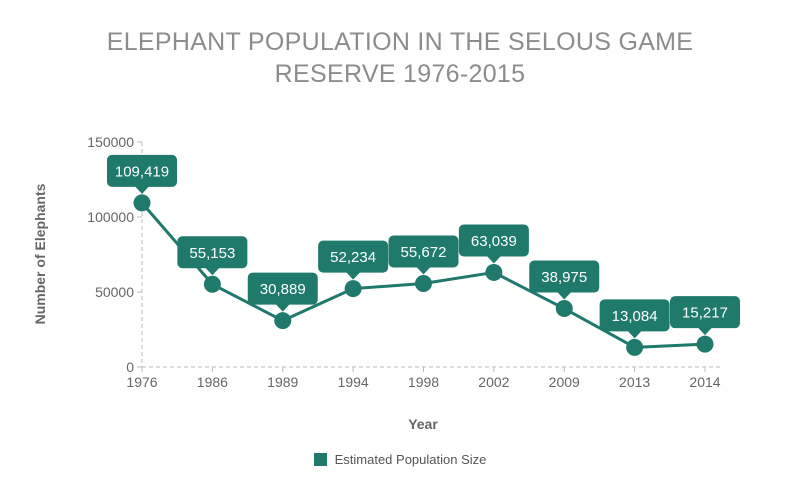 The height and width of the screenshot is (482, 800). Describe the element at coordinates (400, 42) in the screenshot. I see `chart-title-line-1: ELEPHANT POPULATION IN THE SELOUS GAME` at that location.